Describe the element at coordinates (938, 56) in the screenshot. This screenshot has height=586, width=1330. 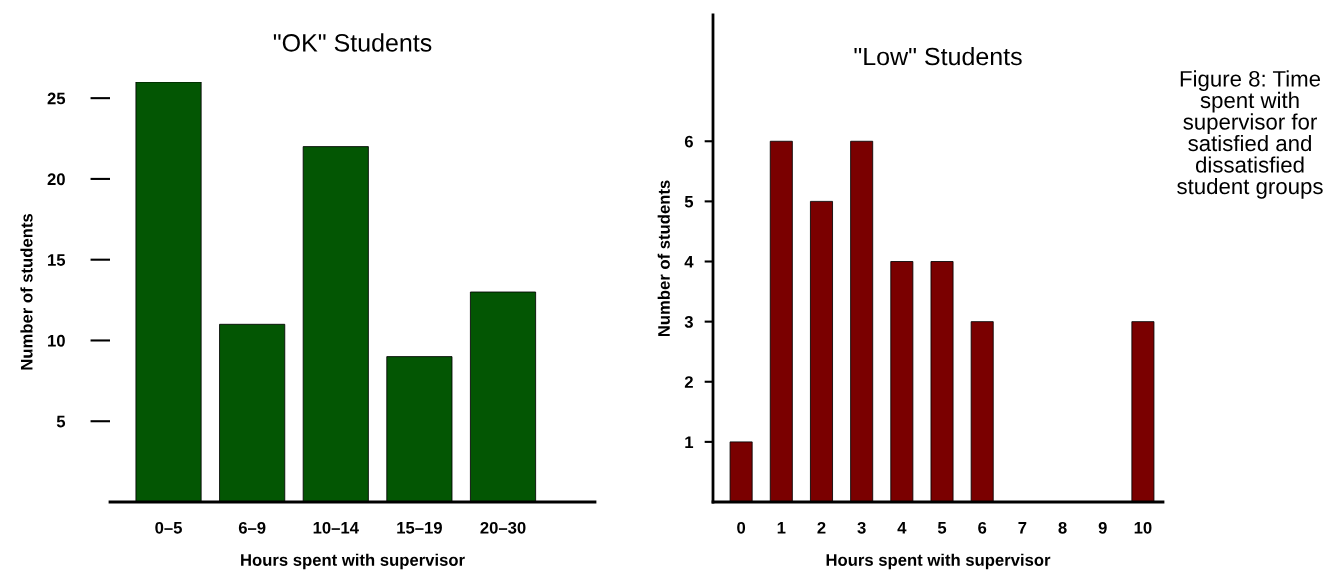
I see `text: "Low" Students` at that location.